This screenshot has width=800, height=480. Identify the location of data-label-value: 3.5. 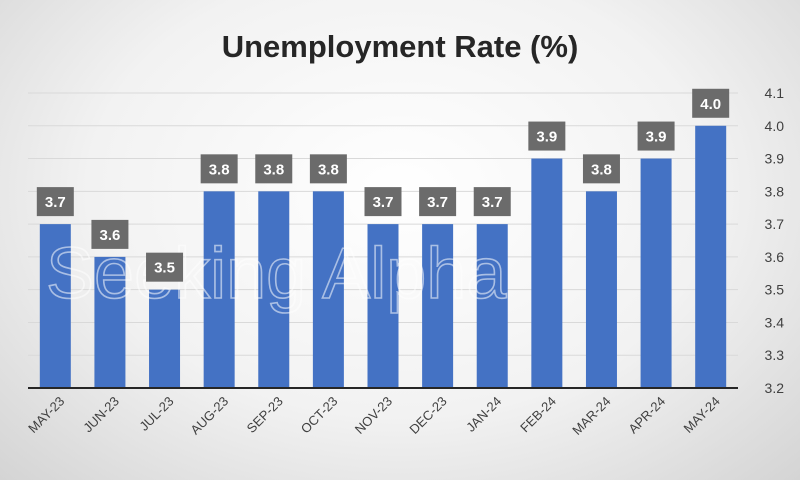
(164, 268).